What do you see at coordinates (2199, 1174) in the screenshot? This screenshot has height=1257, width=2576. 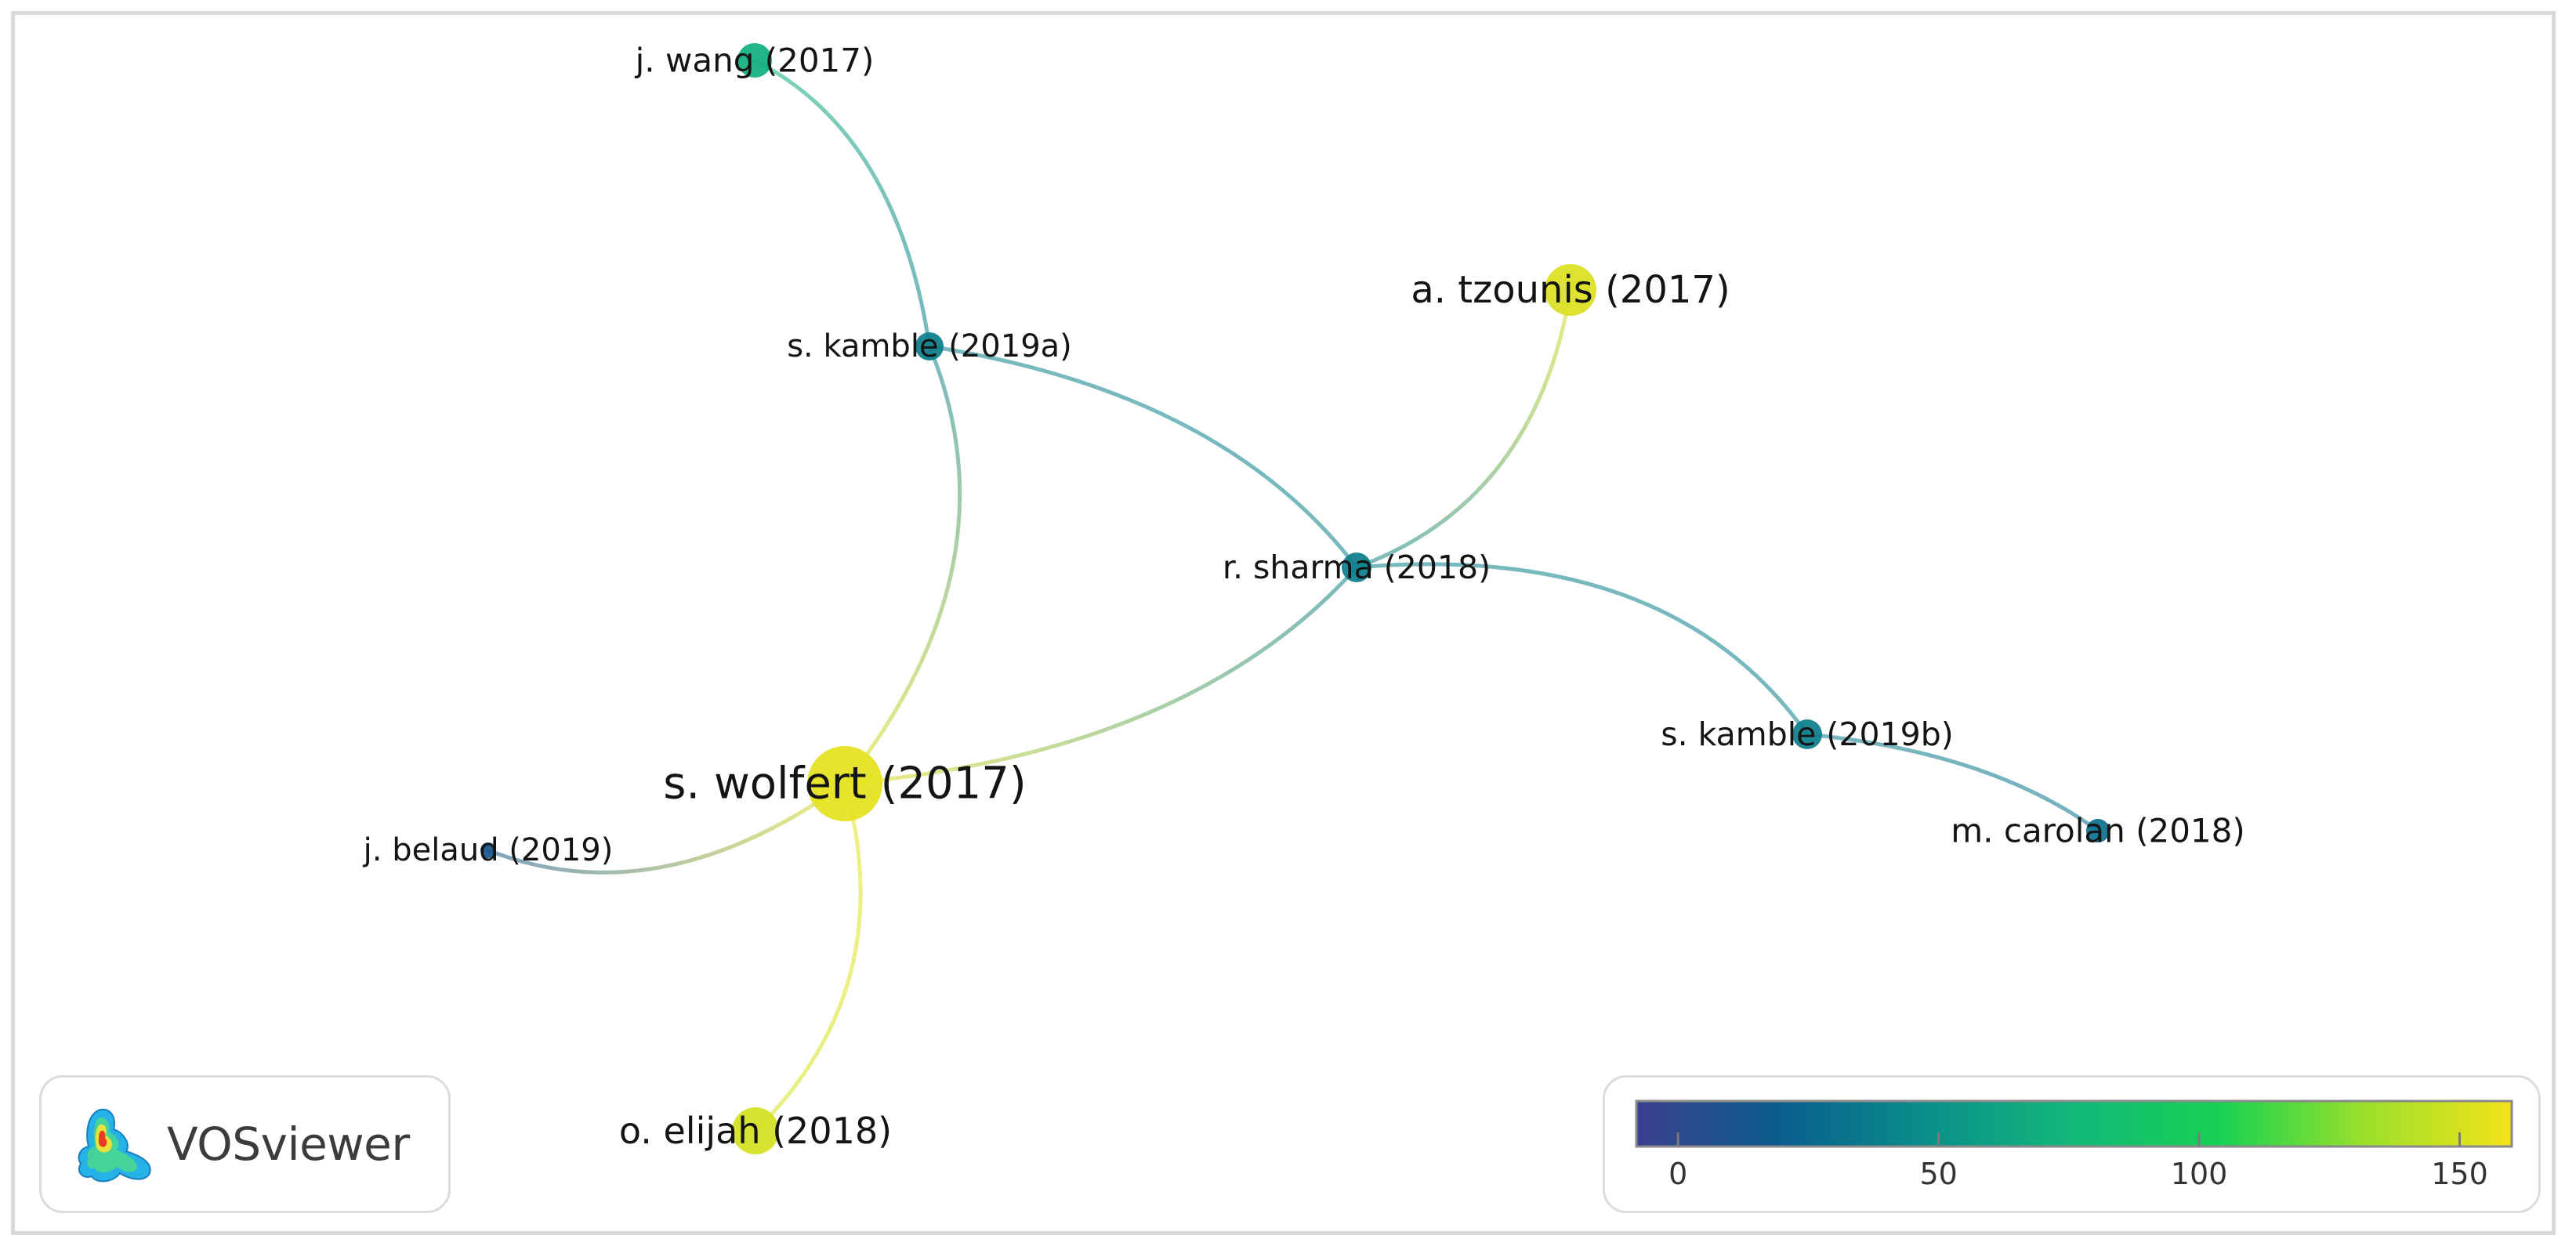 I see `legend-tick-label-100: 100` at bounding box center [2199, 1174].